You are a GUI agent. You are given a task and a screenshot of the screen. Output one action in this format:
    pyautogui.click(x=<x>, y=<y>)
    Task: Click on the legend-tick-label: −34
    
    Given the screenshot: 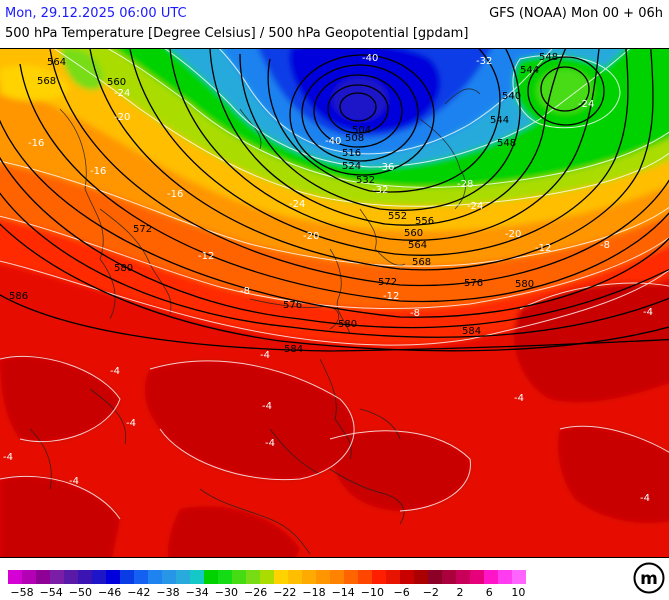 What is the action you would take?
    pyautogui.click(x=197, y=592)
    